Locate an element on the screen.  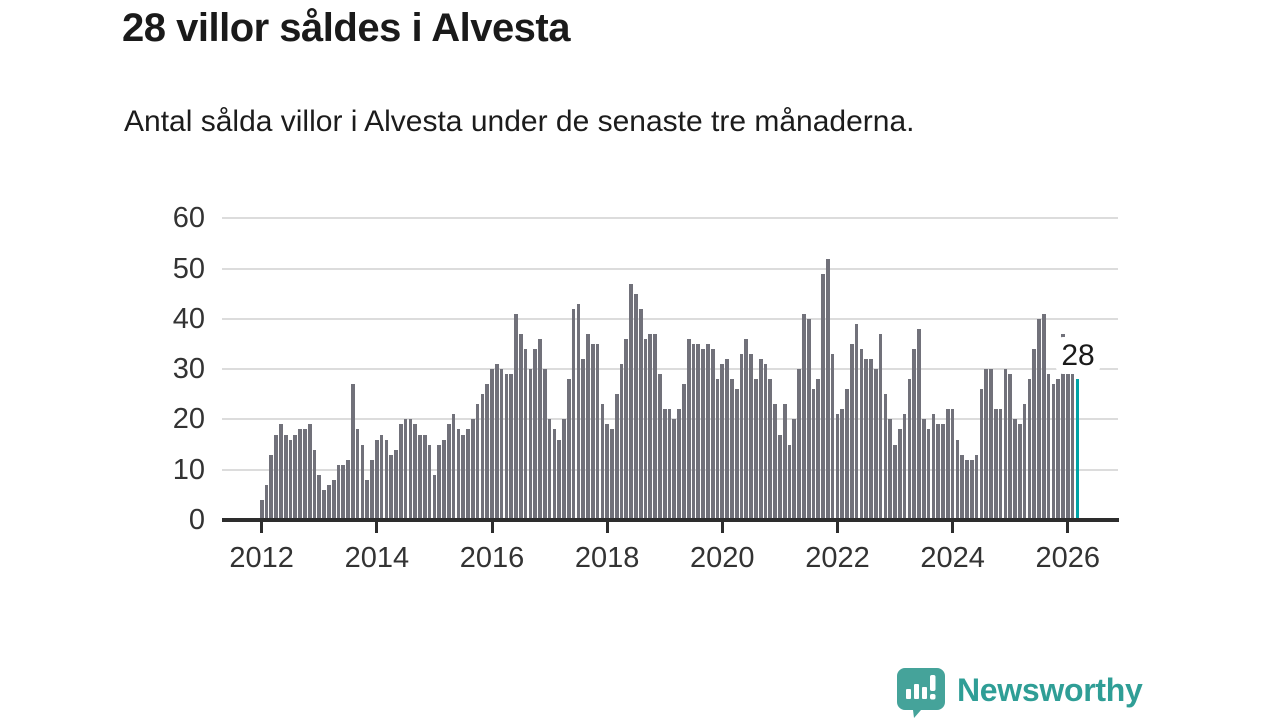
y-axis-label: 30 is located at coordinates (188, 369).